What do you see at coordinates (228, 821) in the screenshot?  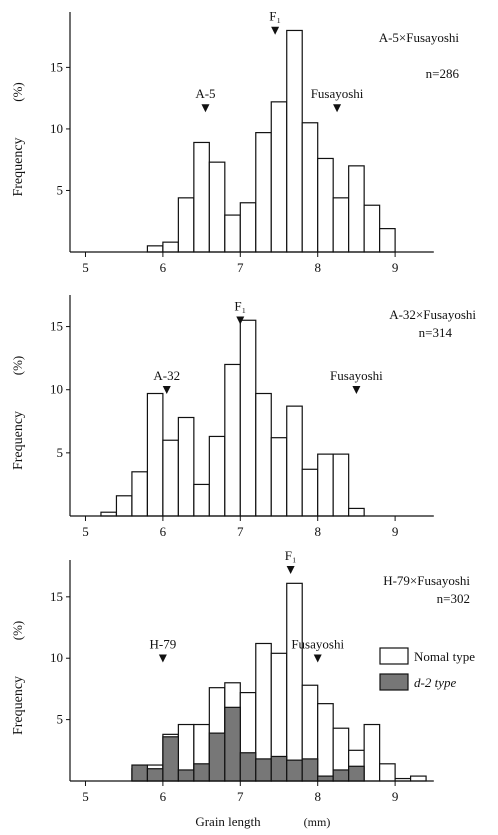 I see `x-axis-title: Grain length` at bounding box center [228, 821].